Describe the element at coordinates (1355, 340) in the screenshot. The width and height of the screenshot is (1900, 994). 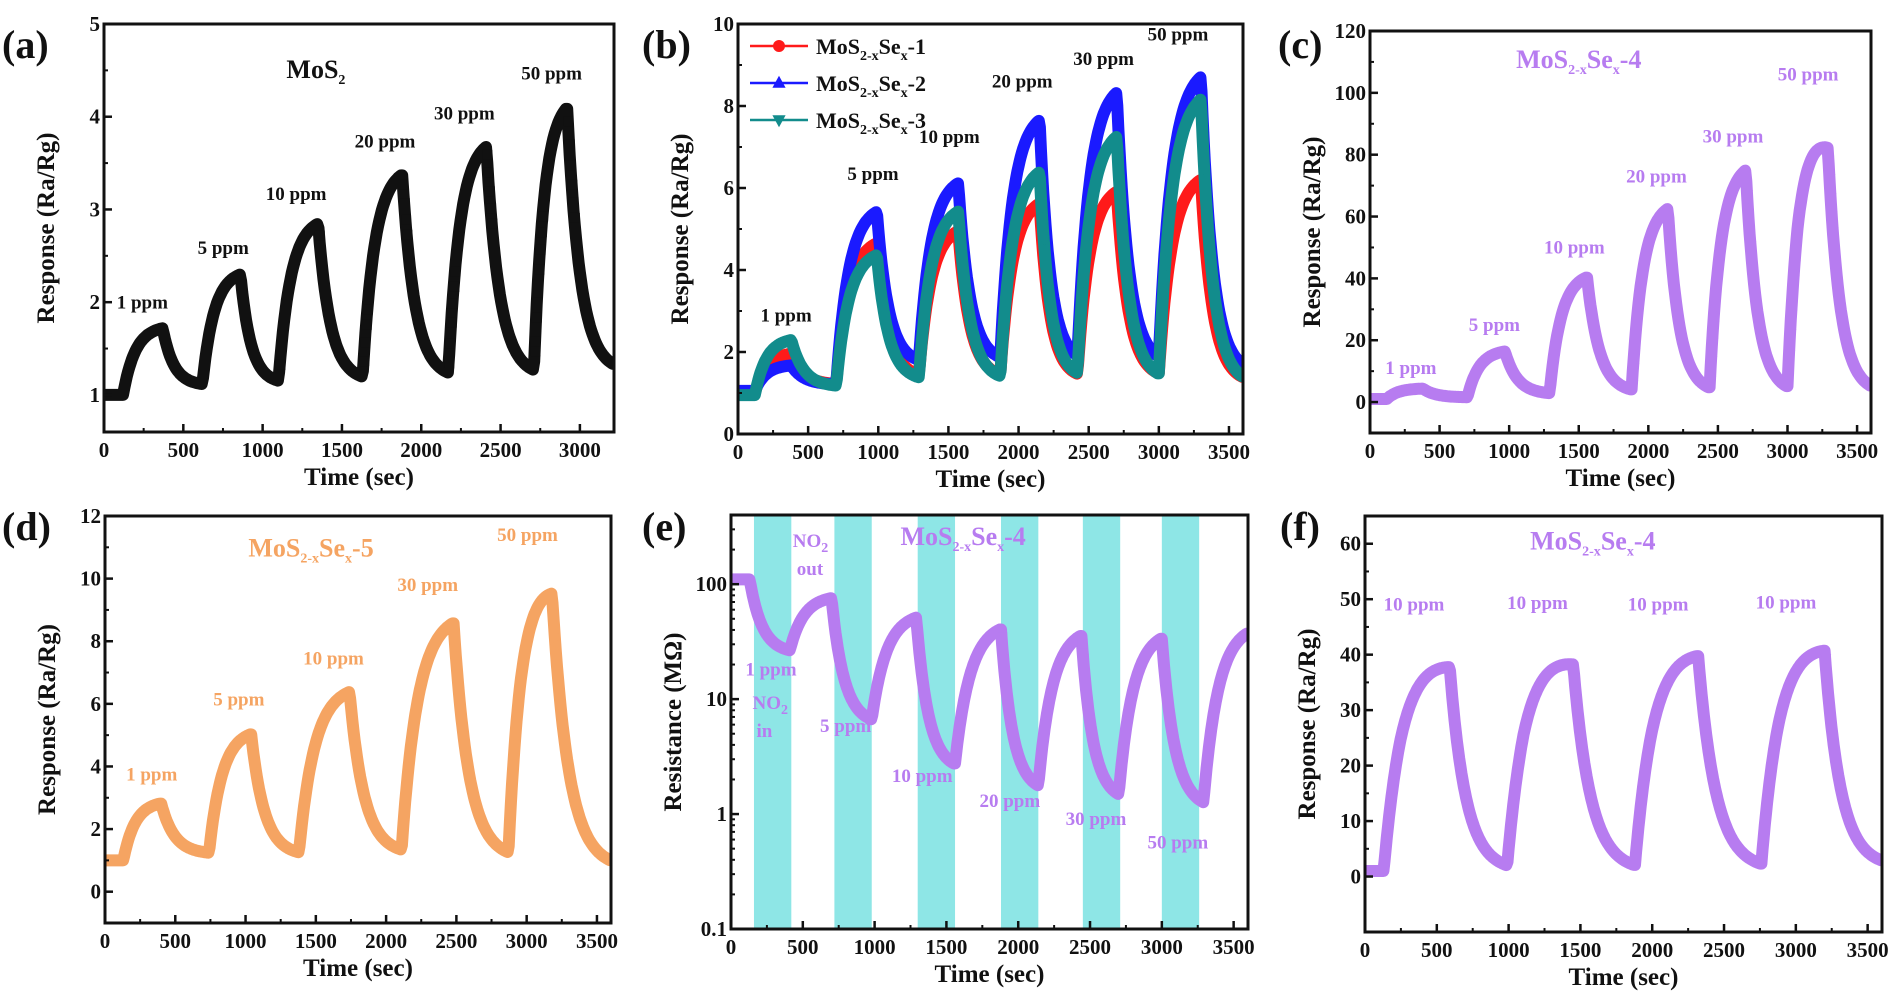
I see `y-tick-label: 20` at that location.